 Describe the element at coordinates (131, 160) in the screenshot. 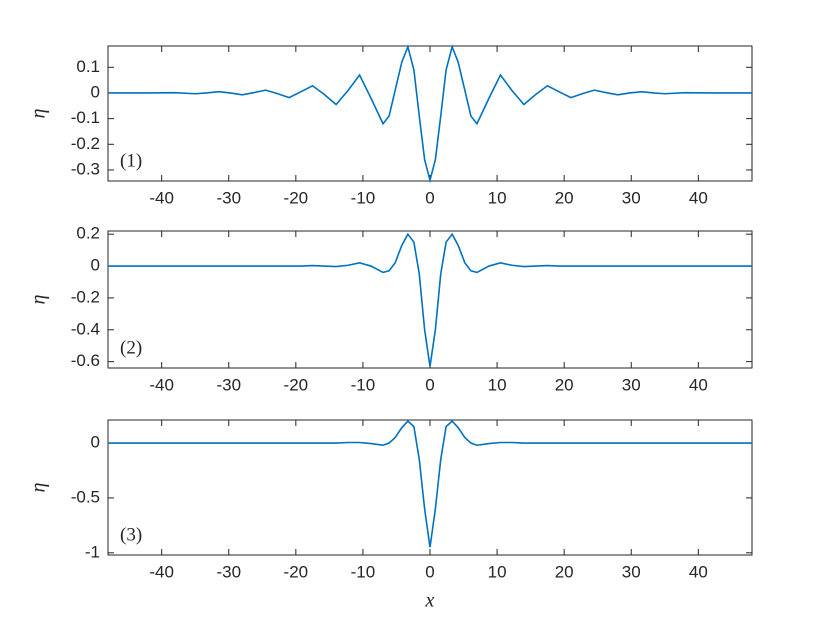

I see `annotation: (1)` at that location.